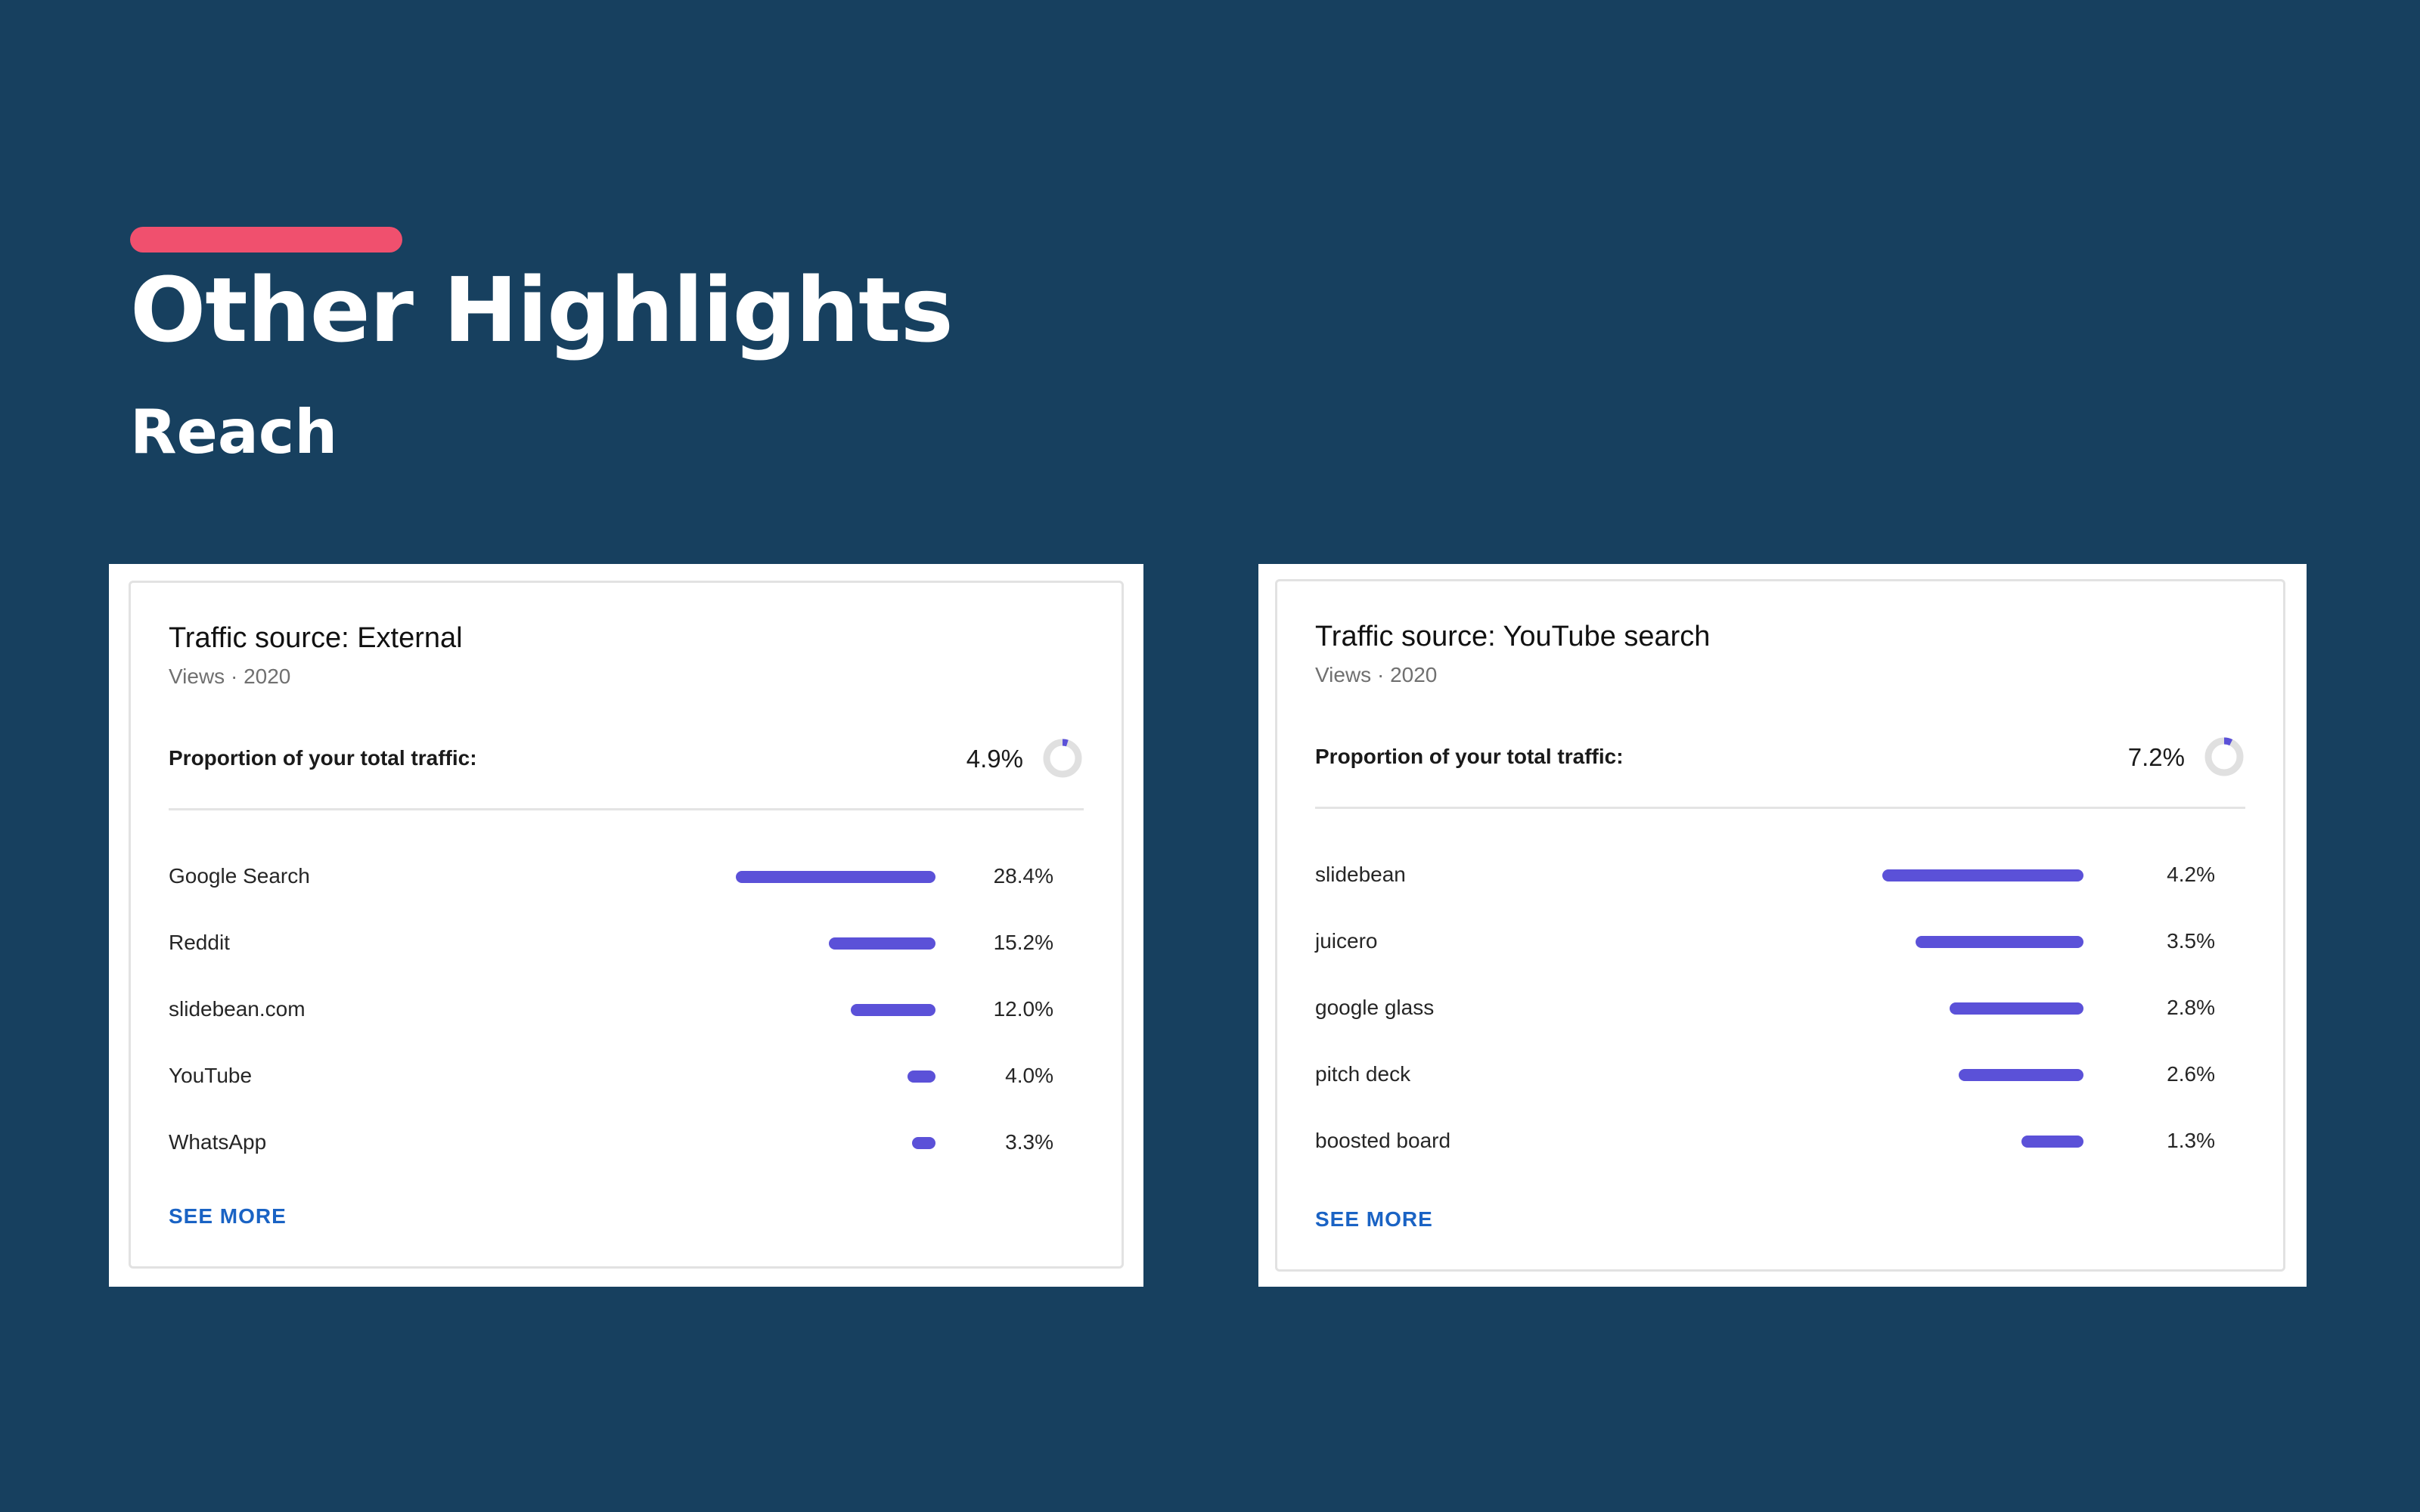 The width and height of the screenshot is (2420, 1512). I want to click on row-value: 28.4%, so click(1023, 876).